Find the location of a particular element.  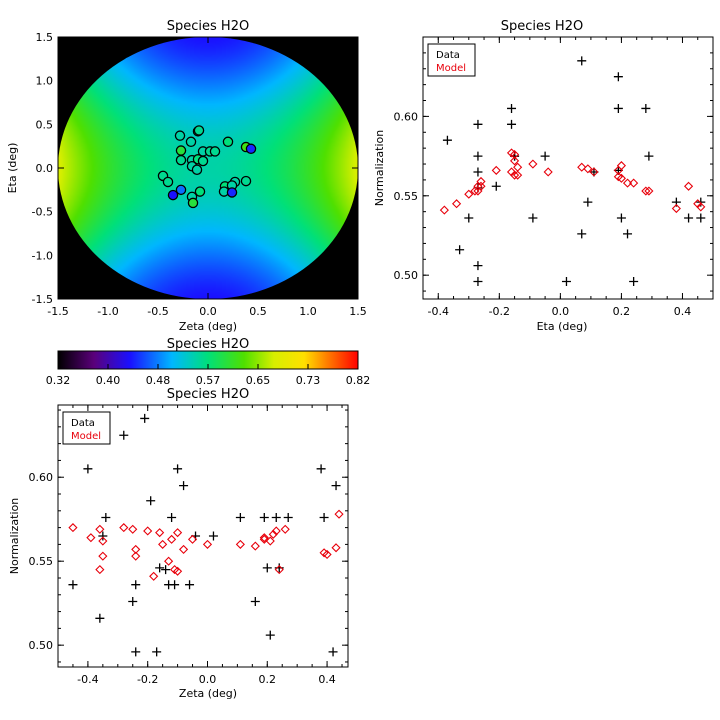

eta-legend-box is located at coordinates (451, 60).